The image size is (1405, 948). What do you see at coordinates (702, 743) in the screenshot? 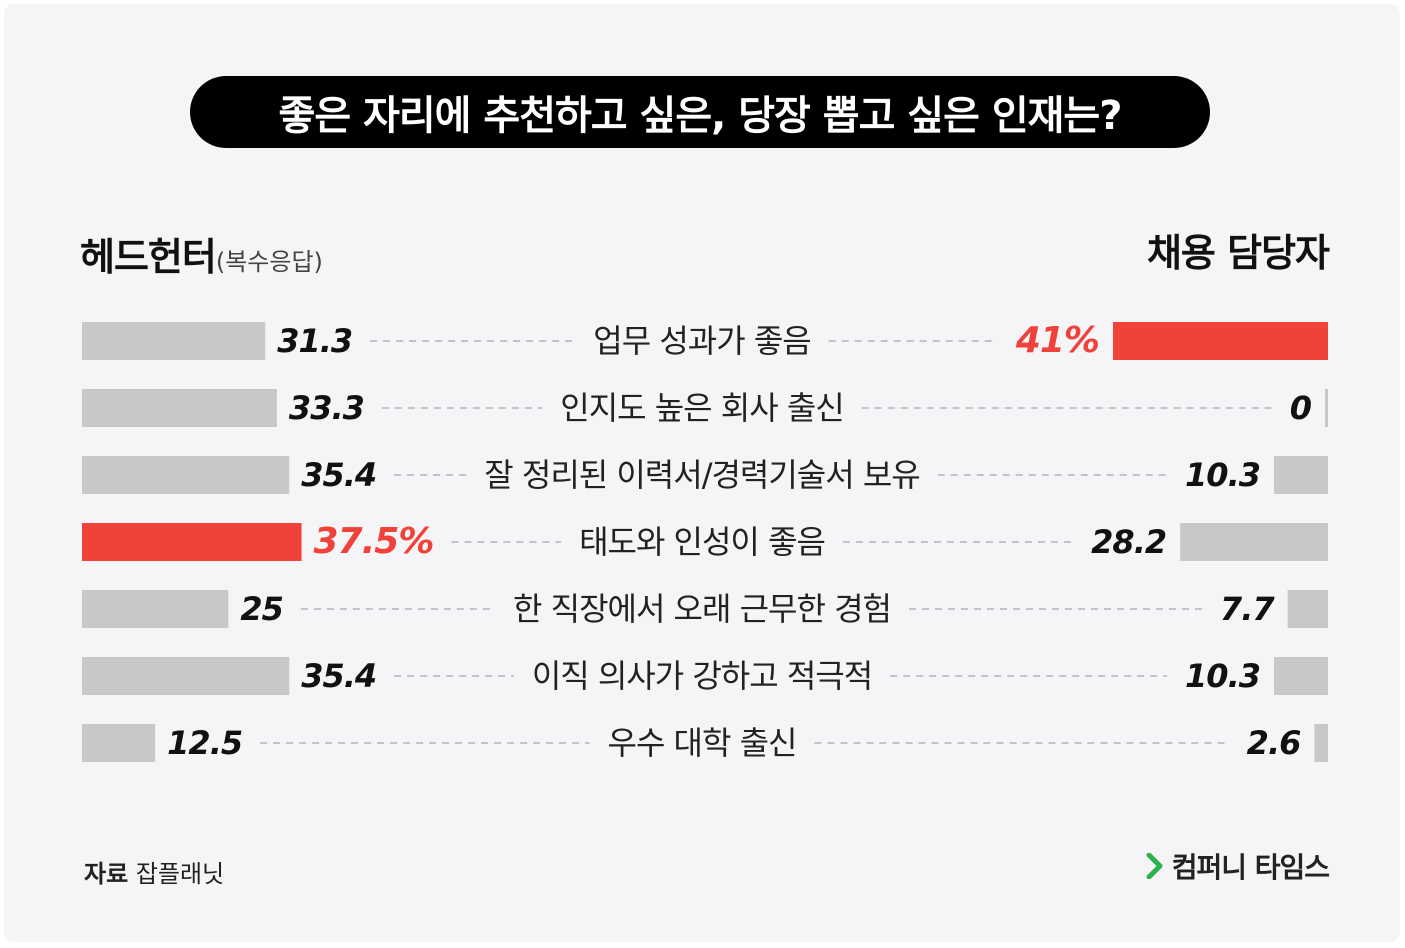
I see `category-label: 우수 대학 출신` at bounding box center [702, 743].